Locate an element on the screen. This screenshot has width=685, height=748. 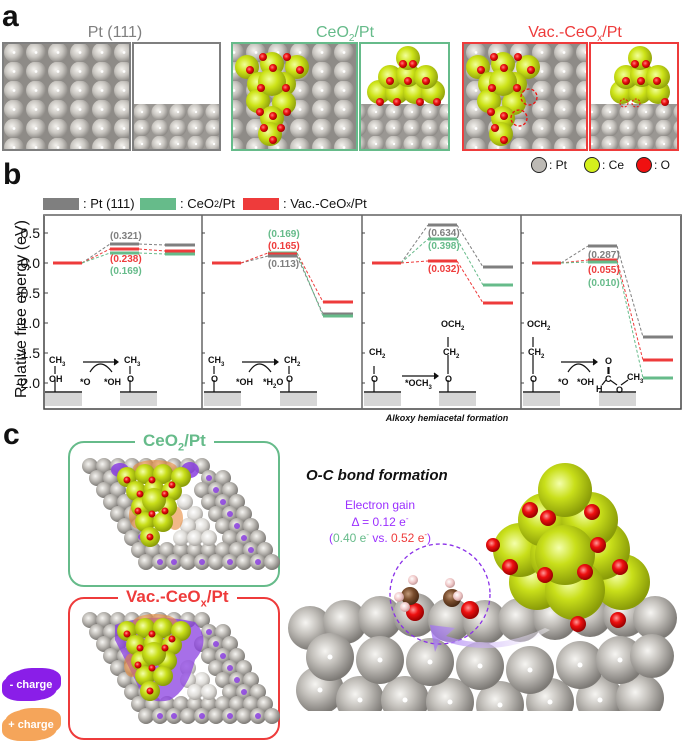
legend-ce: : Ce is located at coordinates (604, 165).